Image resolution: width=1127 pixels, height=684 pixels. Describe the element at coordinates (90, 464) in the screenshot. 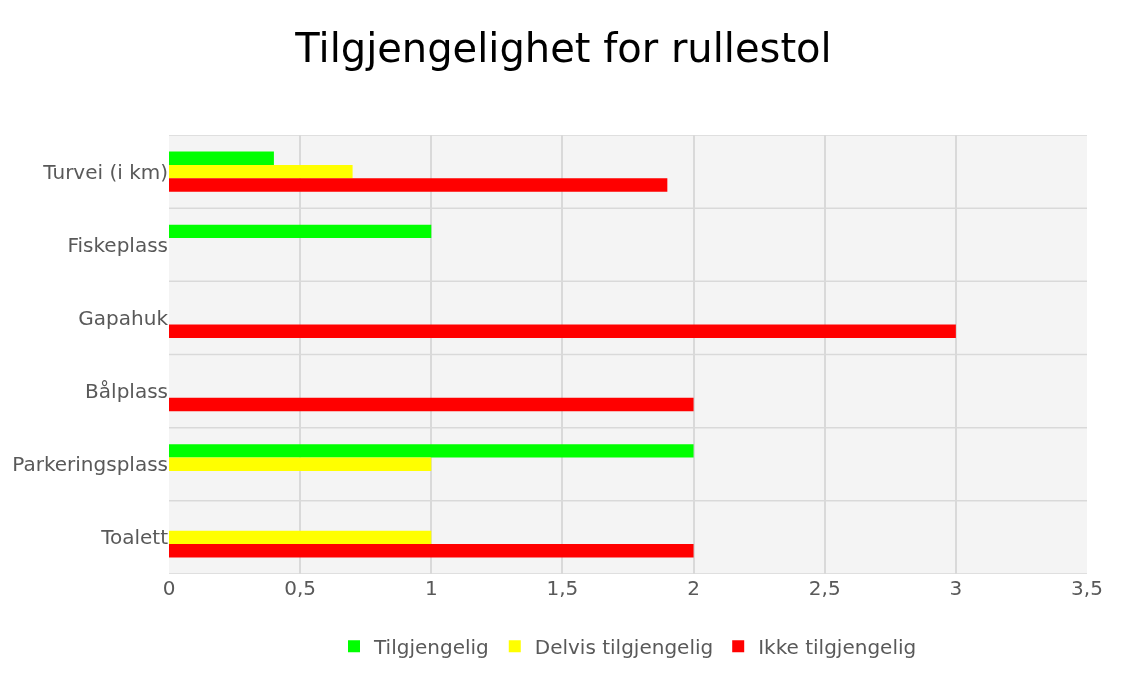

I see `y-tick-label: Parkeringsplass` at that location.